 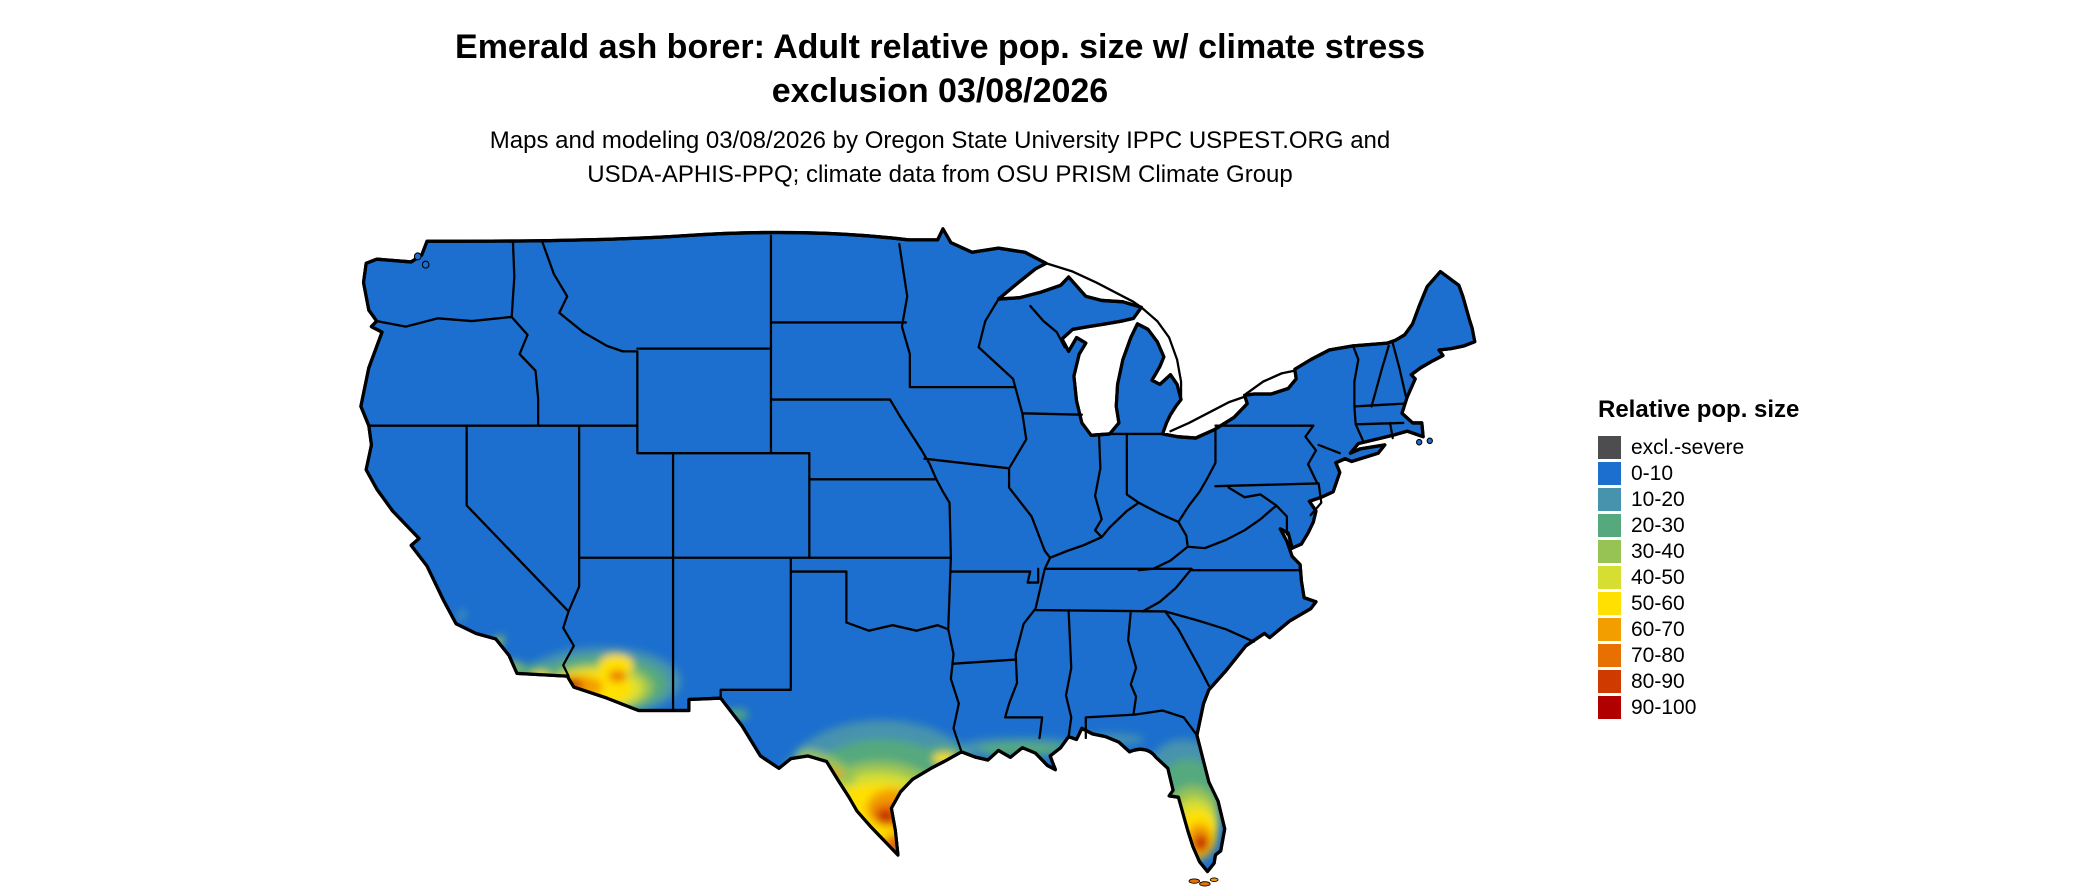 I want to click on legend-item: 70-80, so click(x=1763, y=655).